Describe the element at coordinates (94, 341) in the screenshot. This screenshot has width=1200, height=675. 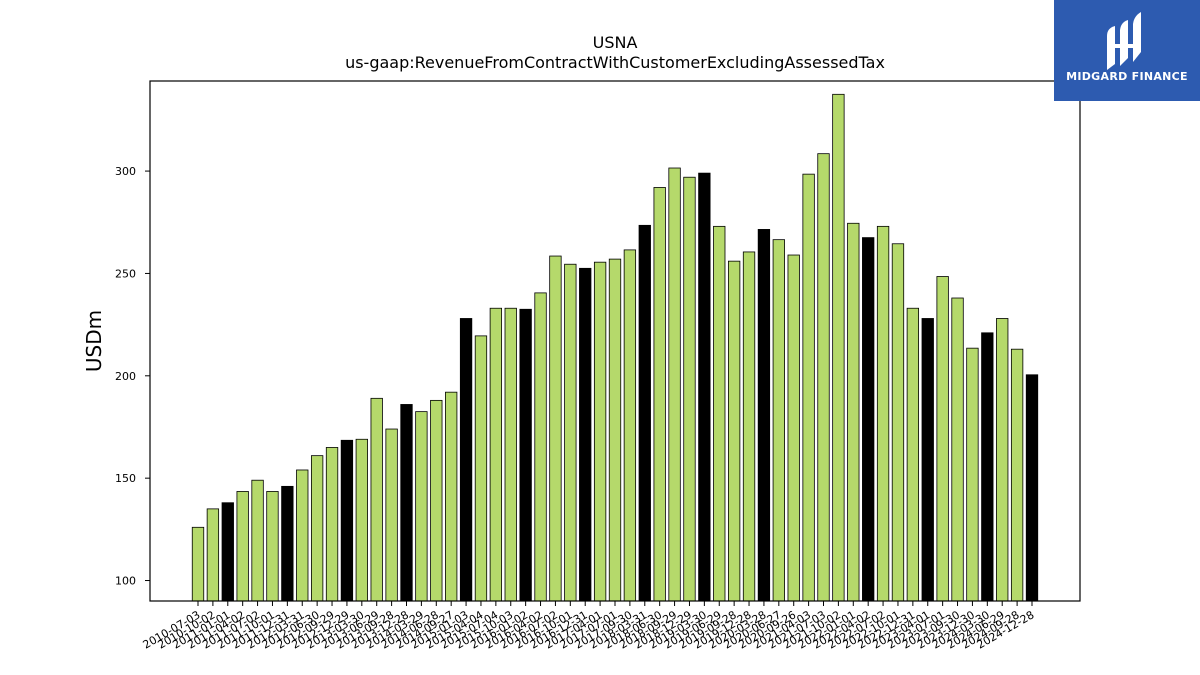
I see `y-axis-label: USDm` at that location.